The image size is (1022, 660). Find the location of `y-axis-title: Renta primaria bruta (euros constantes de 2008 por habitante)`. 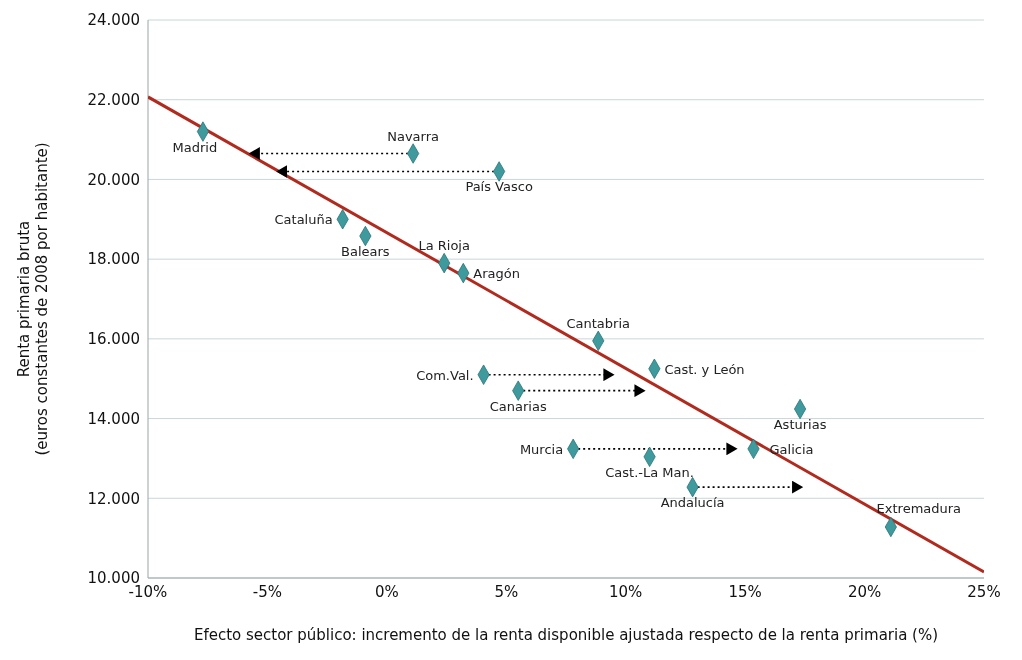

y-axis-title: Renta primaria bruta (euros constantes de 2008 por habitante) is located at coordinates (33, 299).